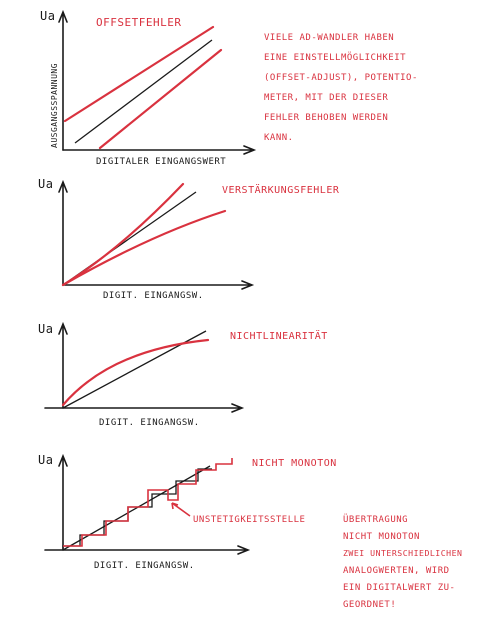  What do you see at coordinates (369, 605) in the screenshot?
I see `nonmono-note-line-6: GEORDNET!` at bounding box center [369, 605].